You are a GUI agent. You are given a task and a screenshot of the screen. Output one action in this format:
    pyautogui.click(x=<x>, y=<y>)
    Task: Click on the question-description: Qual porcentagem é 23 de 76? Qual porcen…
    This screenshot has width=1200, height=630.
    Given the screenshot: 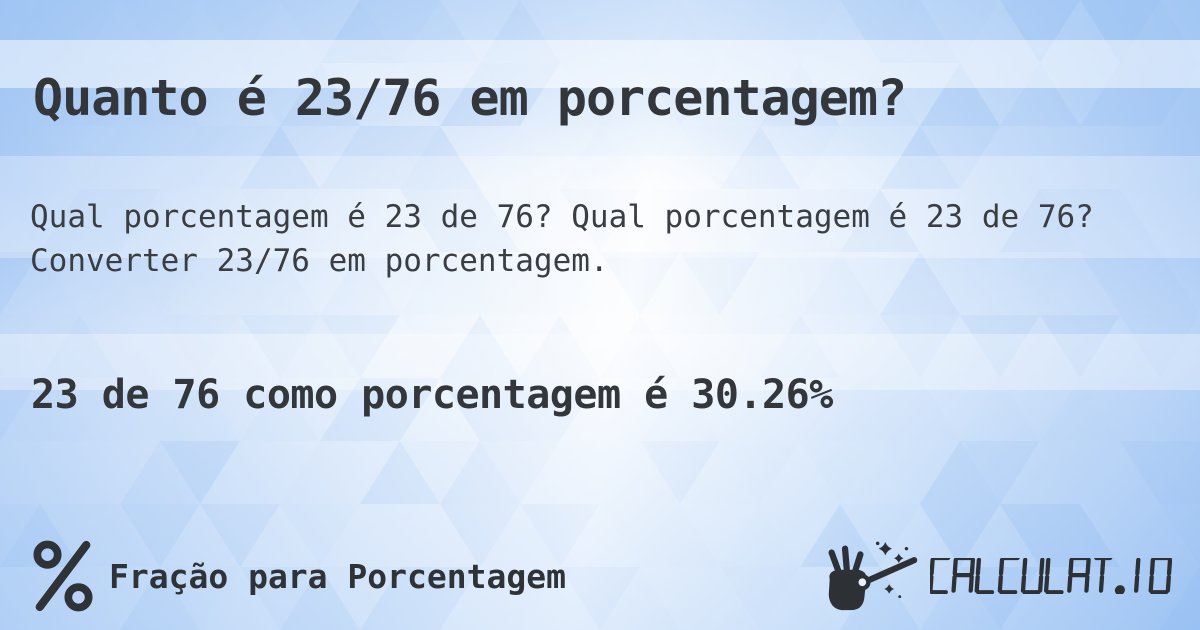 What is the action you would take?
    pyautogui.click(x=562, y=239)
    